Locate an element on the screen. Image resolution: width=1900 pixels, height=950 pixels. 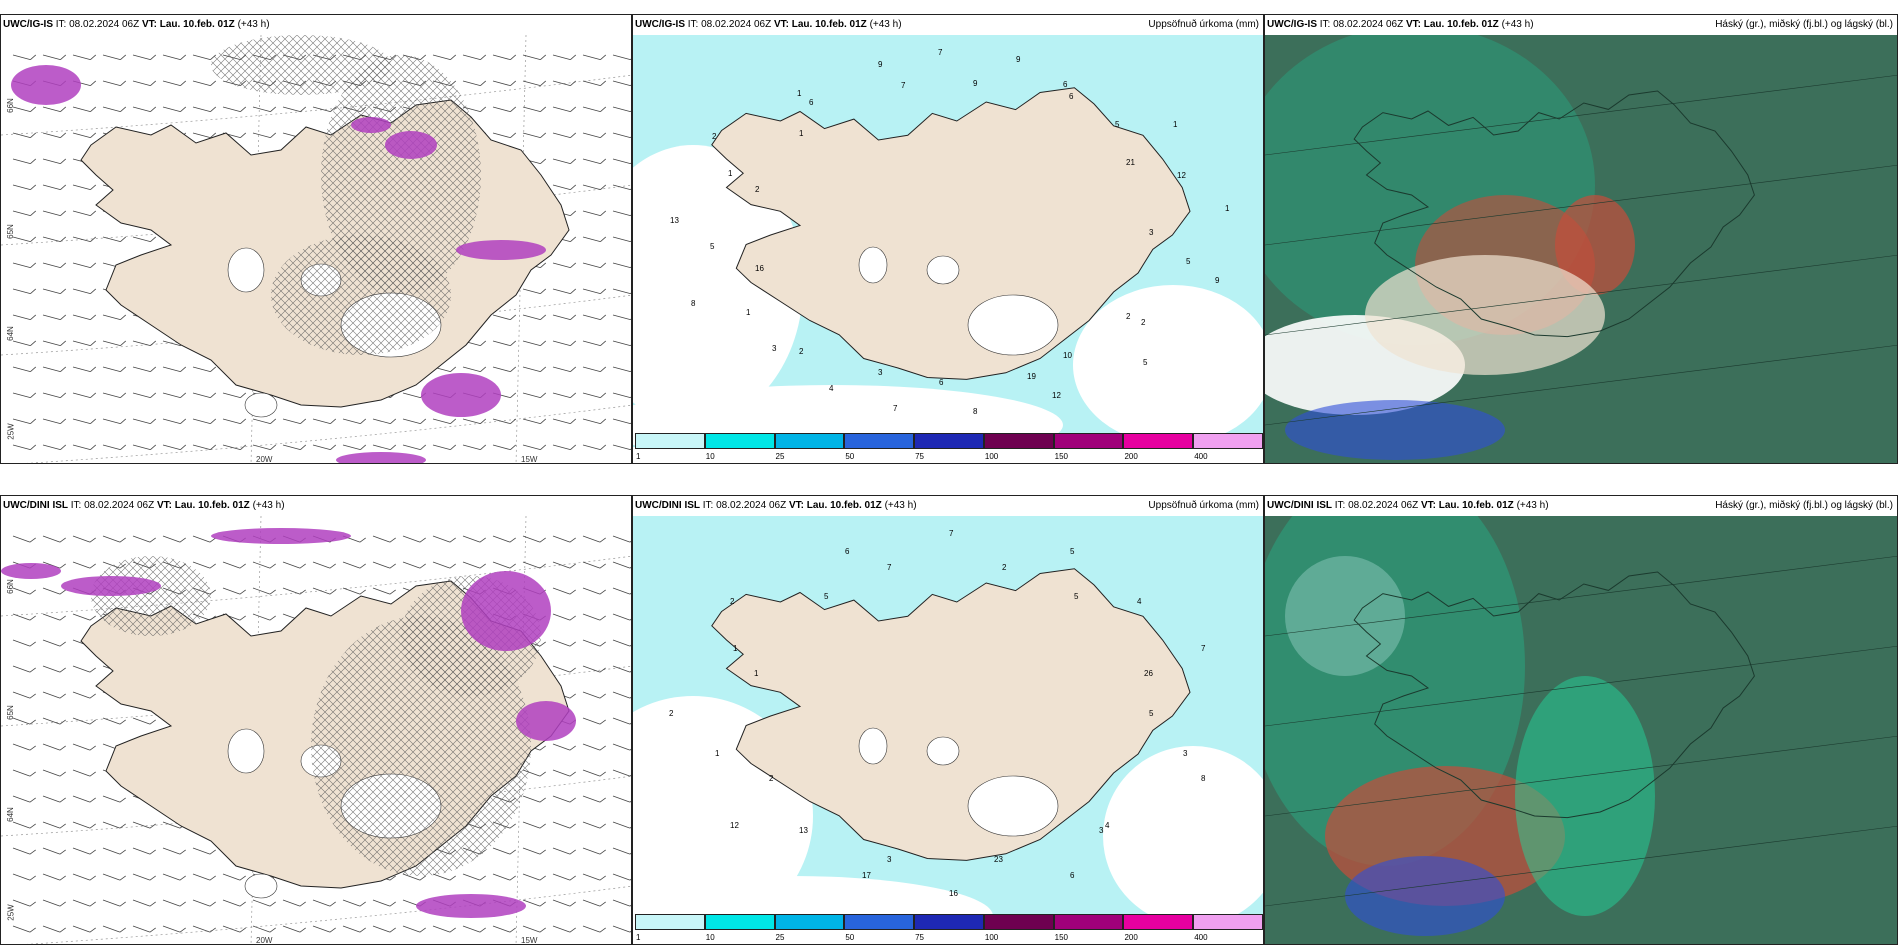
panel-title: Uppsöfnuð úrkoma (mm) is located at coordinates (1203, 505).